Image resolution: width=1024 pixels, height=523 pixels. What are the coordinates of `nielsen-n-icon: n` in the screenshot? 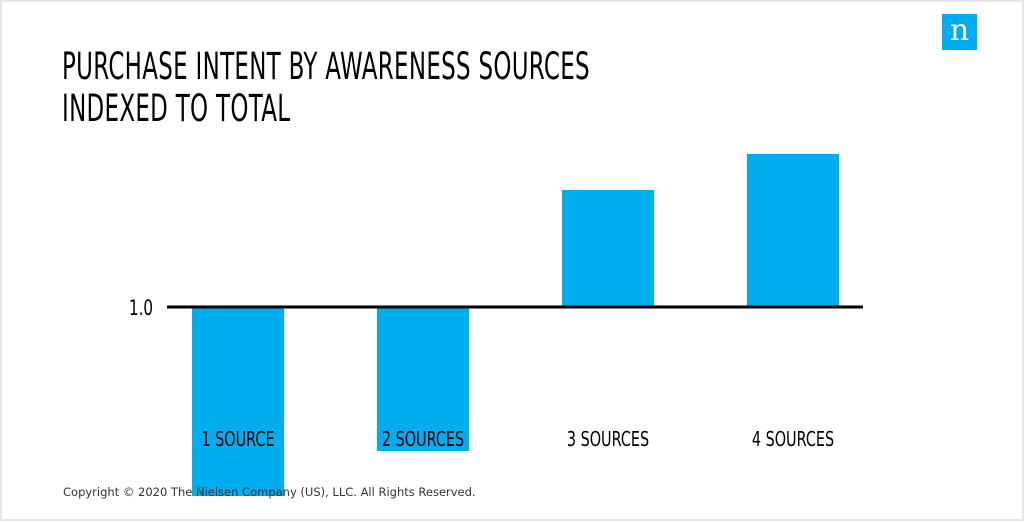 It's located at (959, 31).